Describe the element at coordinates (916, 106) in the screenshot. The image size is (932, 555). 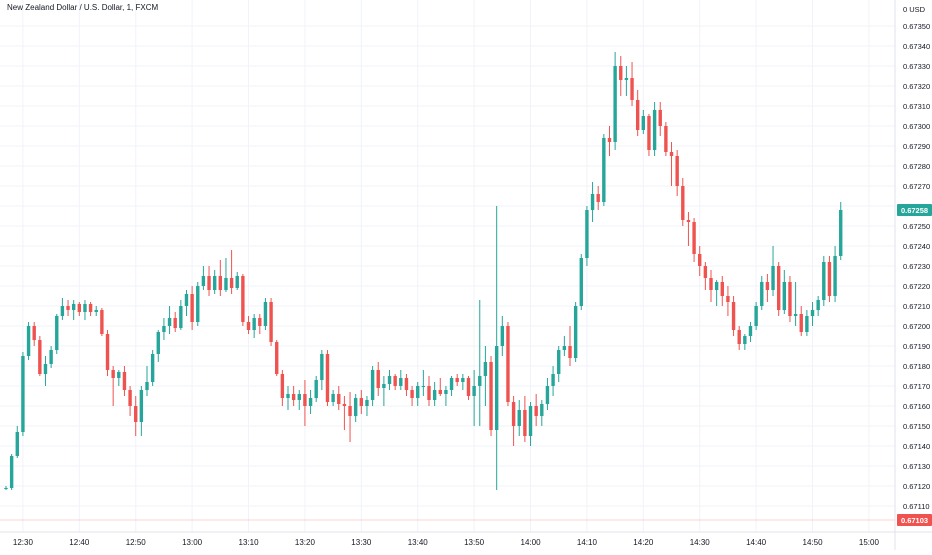
I see `y-tick-label: 0.67310` at that location.